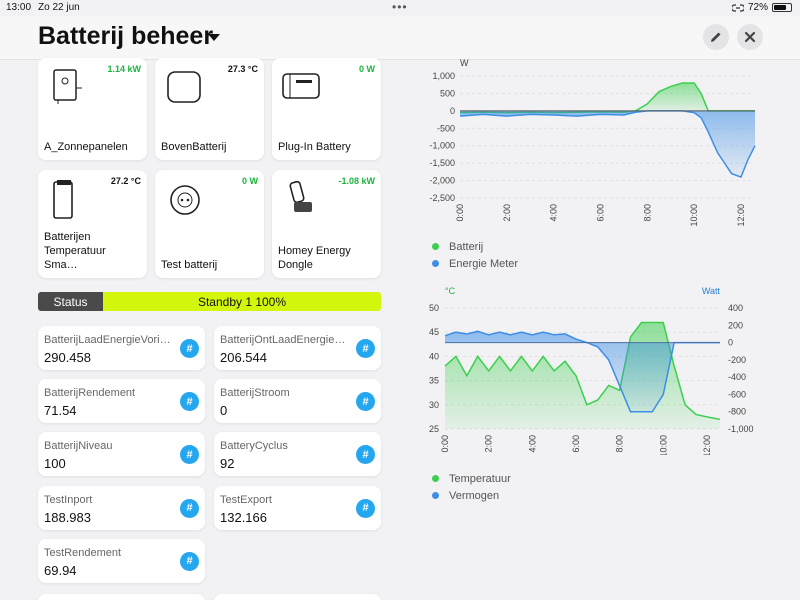 The height and width of the screenshot is (600, 800). What do you see at coordinates (246, 499) in the screenshot?
I see `tile-label: TestExport` at bounding box center [246, 499].